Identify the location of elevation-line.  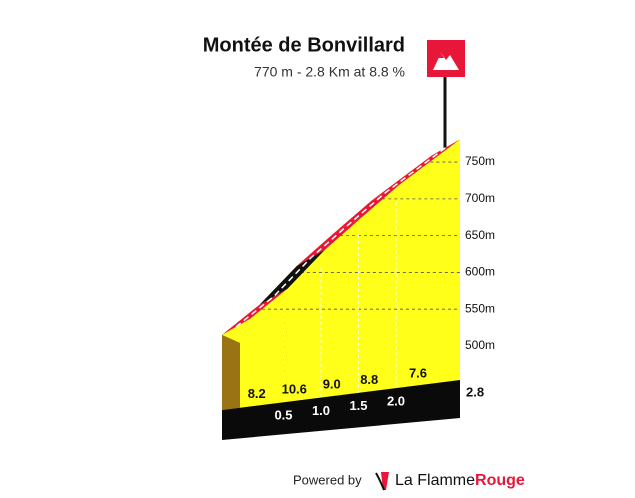
(341, 237).